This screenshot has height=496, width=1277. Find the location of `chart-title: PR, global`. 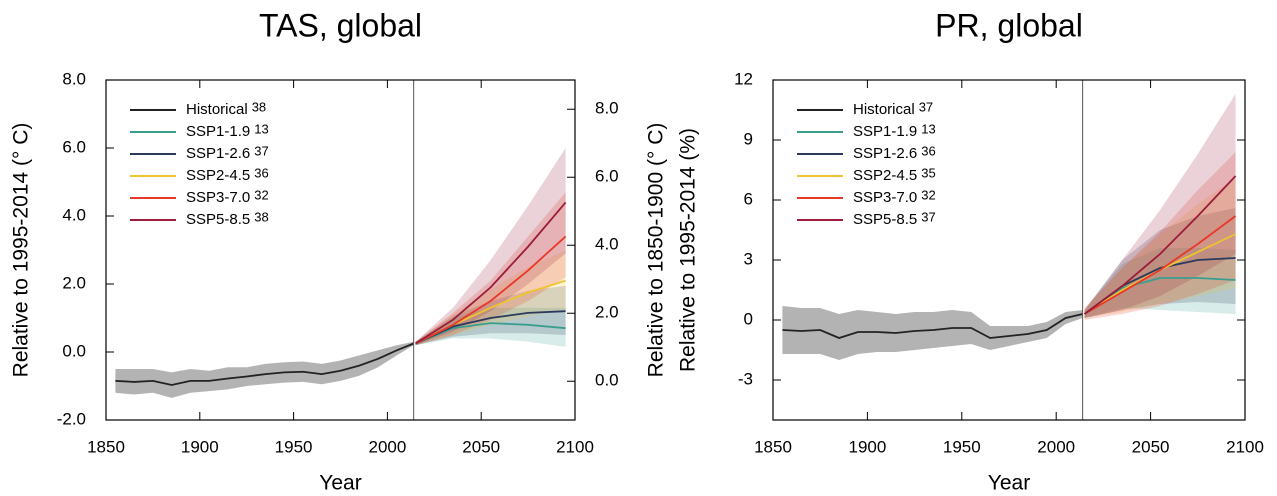

chart-title: PR, global is located at coordinates (1009, 25).